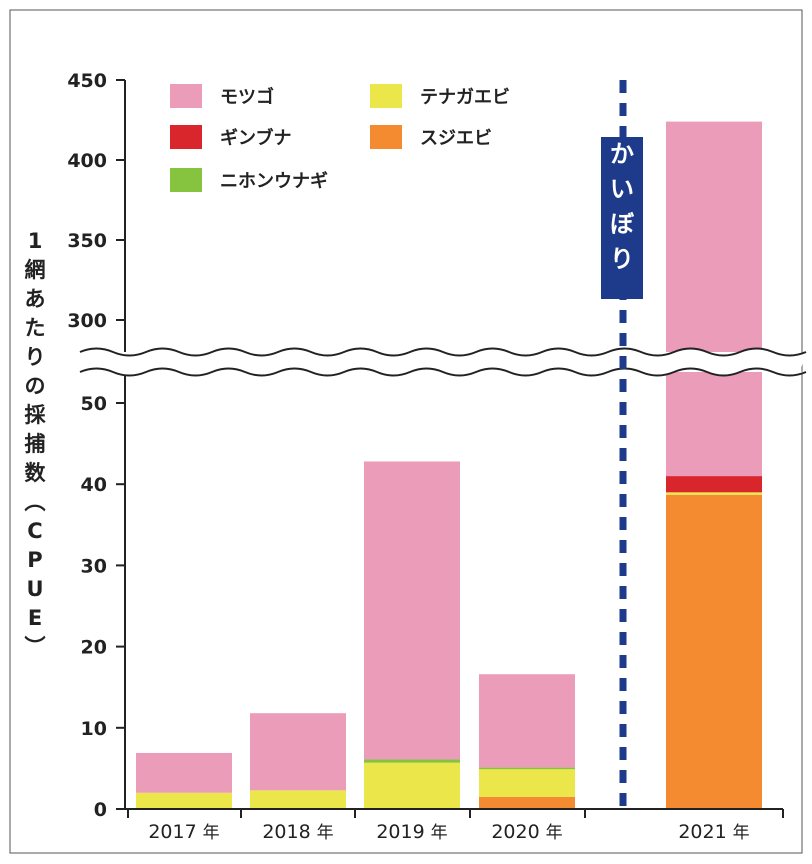 The image size is (812, 864). I want to click on axis-break-line-top, so click(443, 352).